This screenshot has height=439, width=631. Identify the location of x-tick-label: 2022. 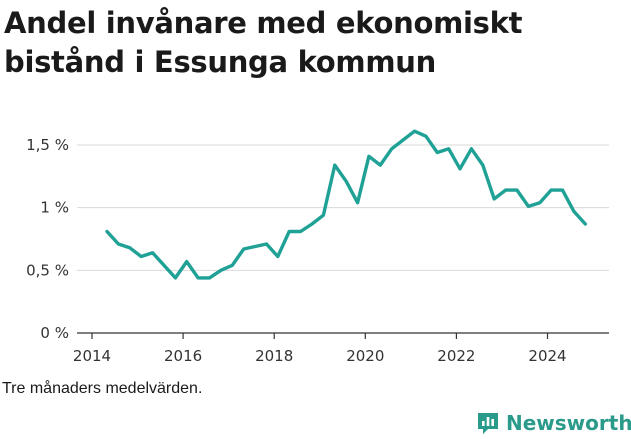
(456, 356).